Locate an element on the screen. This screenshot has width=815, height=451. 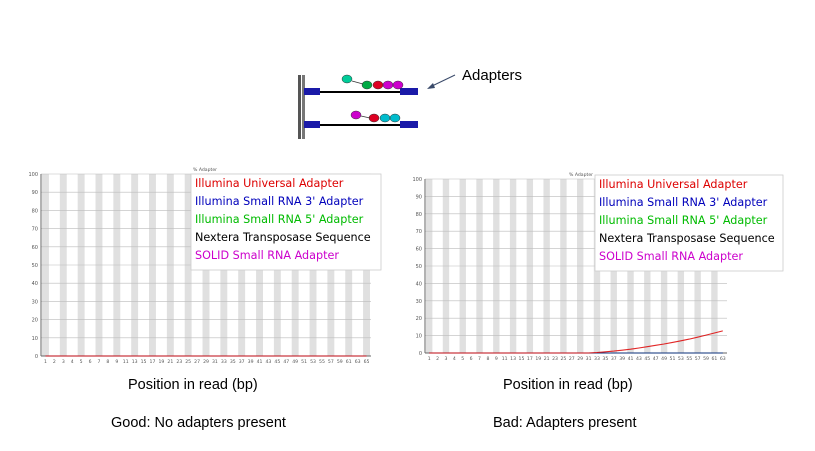
y-tick-label: 20 is located at coordinates (35, 321).